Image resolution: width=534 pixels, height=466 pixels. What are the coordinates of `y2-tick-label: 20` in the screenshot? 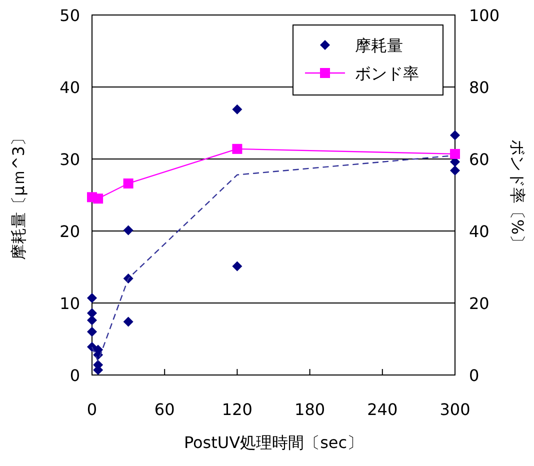 It's located at (479, 303).